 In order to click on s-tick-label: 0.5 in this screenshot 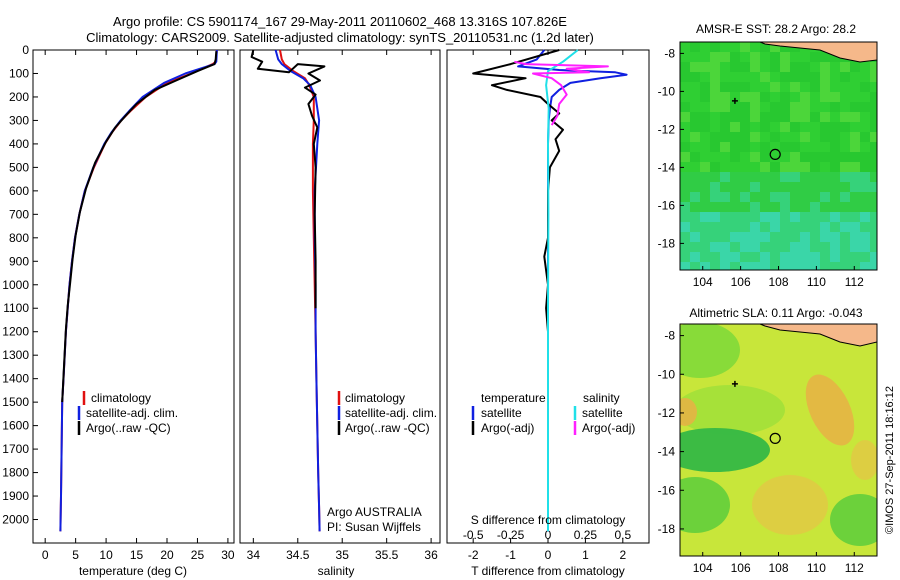, I will do `click(622, 535)`.